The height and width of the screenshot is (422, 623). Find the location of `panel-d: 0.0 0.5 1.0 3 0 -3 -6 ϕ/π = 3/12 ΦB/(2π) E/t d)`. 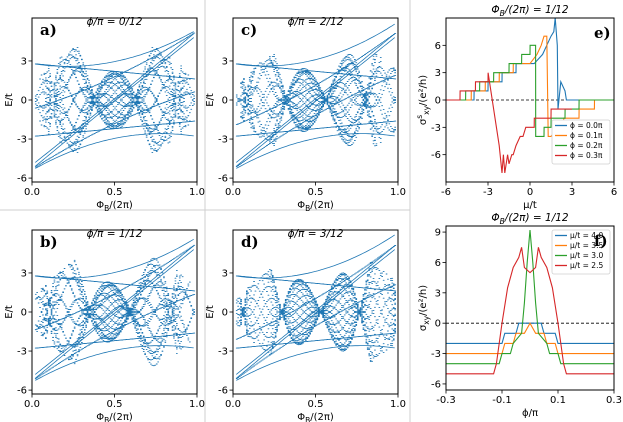

panel-d: 0.0 0.5 1.0 3 0 -3 -6 ϕ/π = 3/12 ΦB/(2π) E/t d) is located at coordinates (305, 325).